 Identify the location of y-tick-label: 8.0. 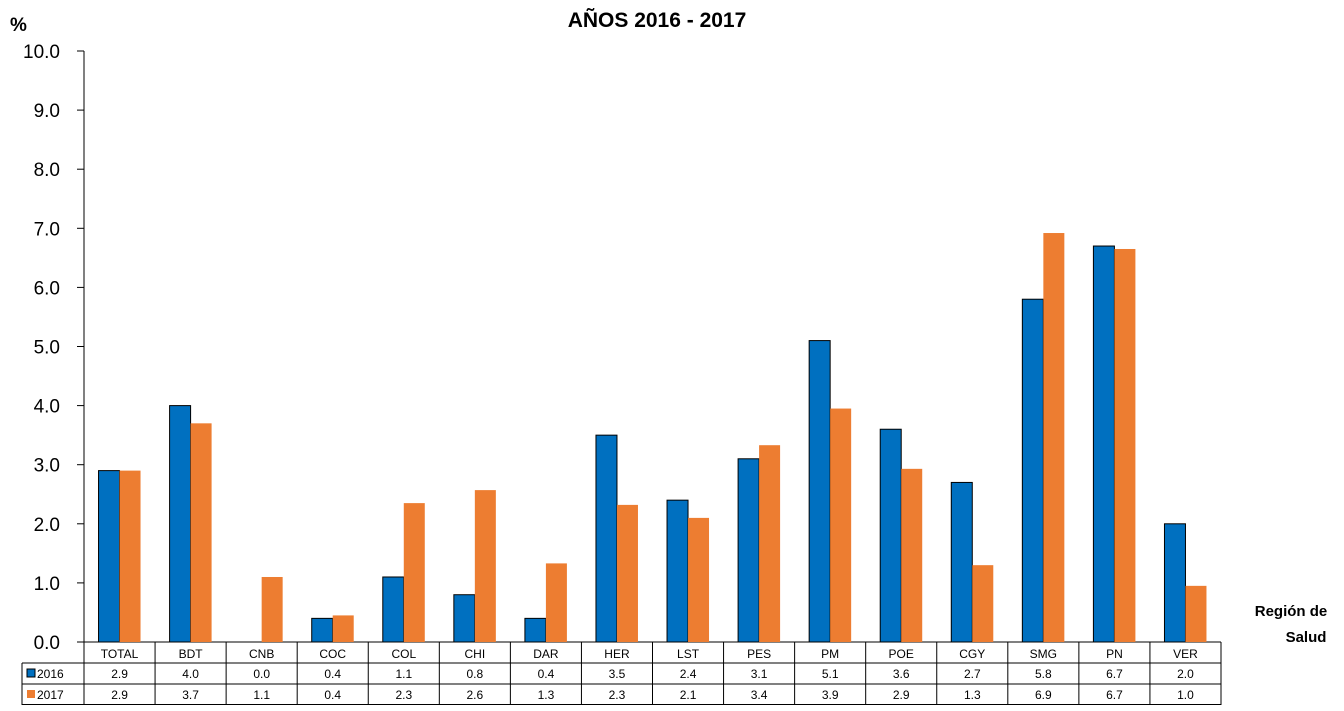
(47, 170).